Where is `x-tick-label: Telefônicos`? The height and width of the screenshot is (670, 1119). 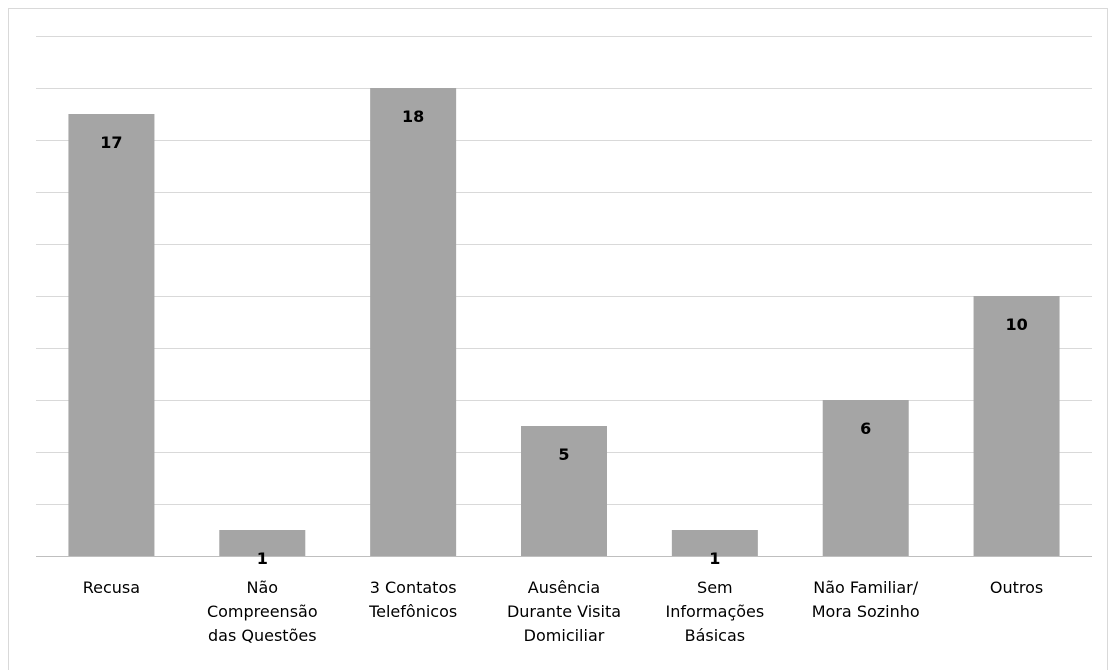
x-tick-label: Telefônicos is located at coordinates (412, 611).